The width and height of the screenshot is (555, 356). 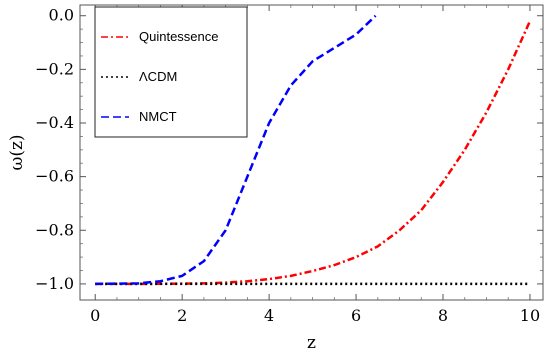 What do you see at coordinates (158, 116) in the screenshot?
I see `legend-label: NMCT` at bounding box center [158, 116].